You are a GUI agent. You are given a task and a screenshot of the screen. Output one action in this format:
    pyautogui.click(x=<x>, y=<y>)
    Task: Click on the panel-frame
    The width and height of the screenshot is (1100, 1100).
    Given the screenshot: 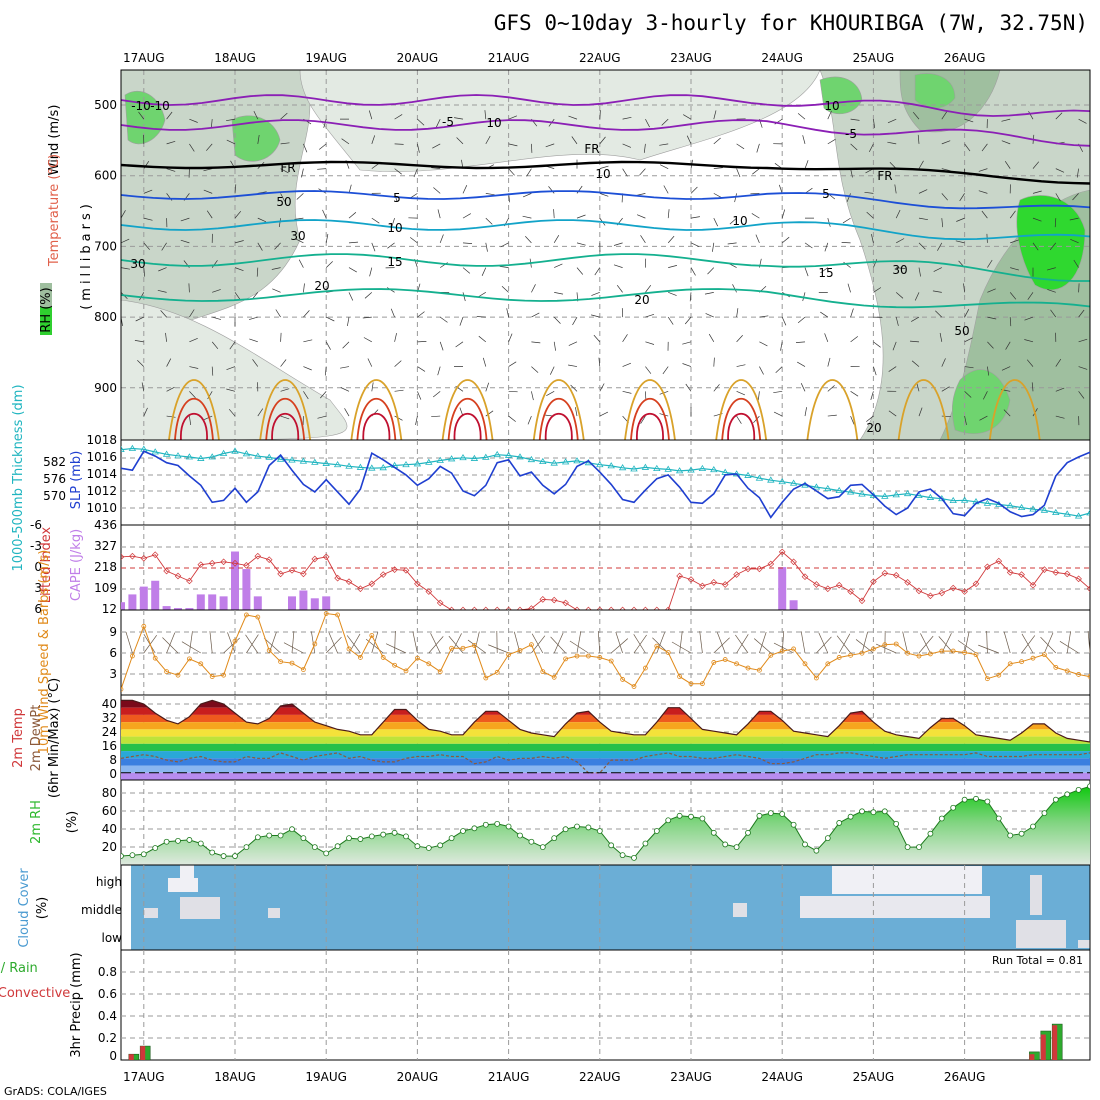 What is the action you would take?
    pyautogui.click(x=605, y=482)
    